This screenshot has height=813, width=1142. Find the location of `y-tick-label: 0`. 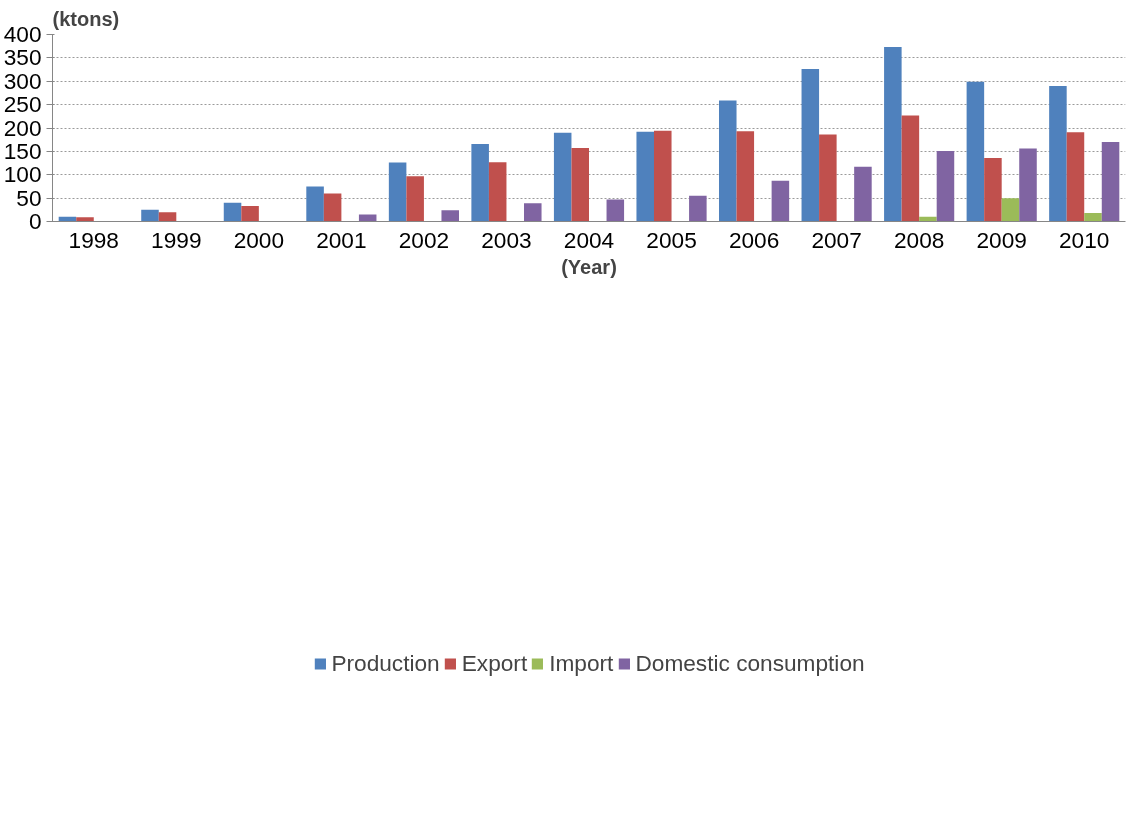

y-tick-label: 0 is located at coordinates (35, 221).